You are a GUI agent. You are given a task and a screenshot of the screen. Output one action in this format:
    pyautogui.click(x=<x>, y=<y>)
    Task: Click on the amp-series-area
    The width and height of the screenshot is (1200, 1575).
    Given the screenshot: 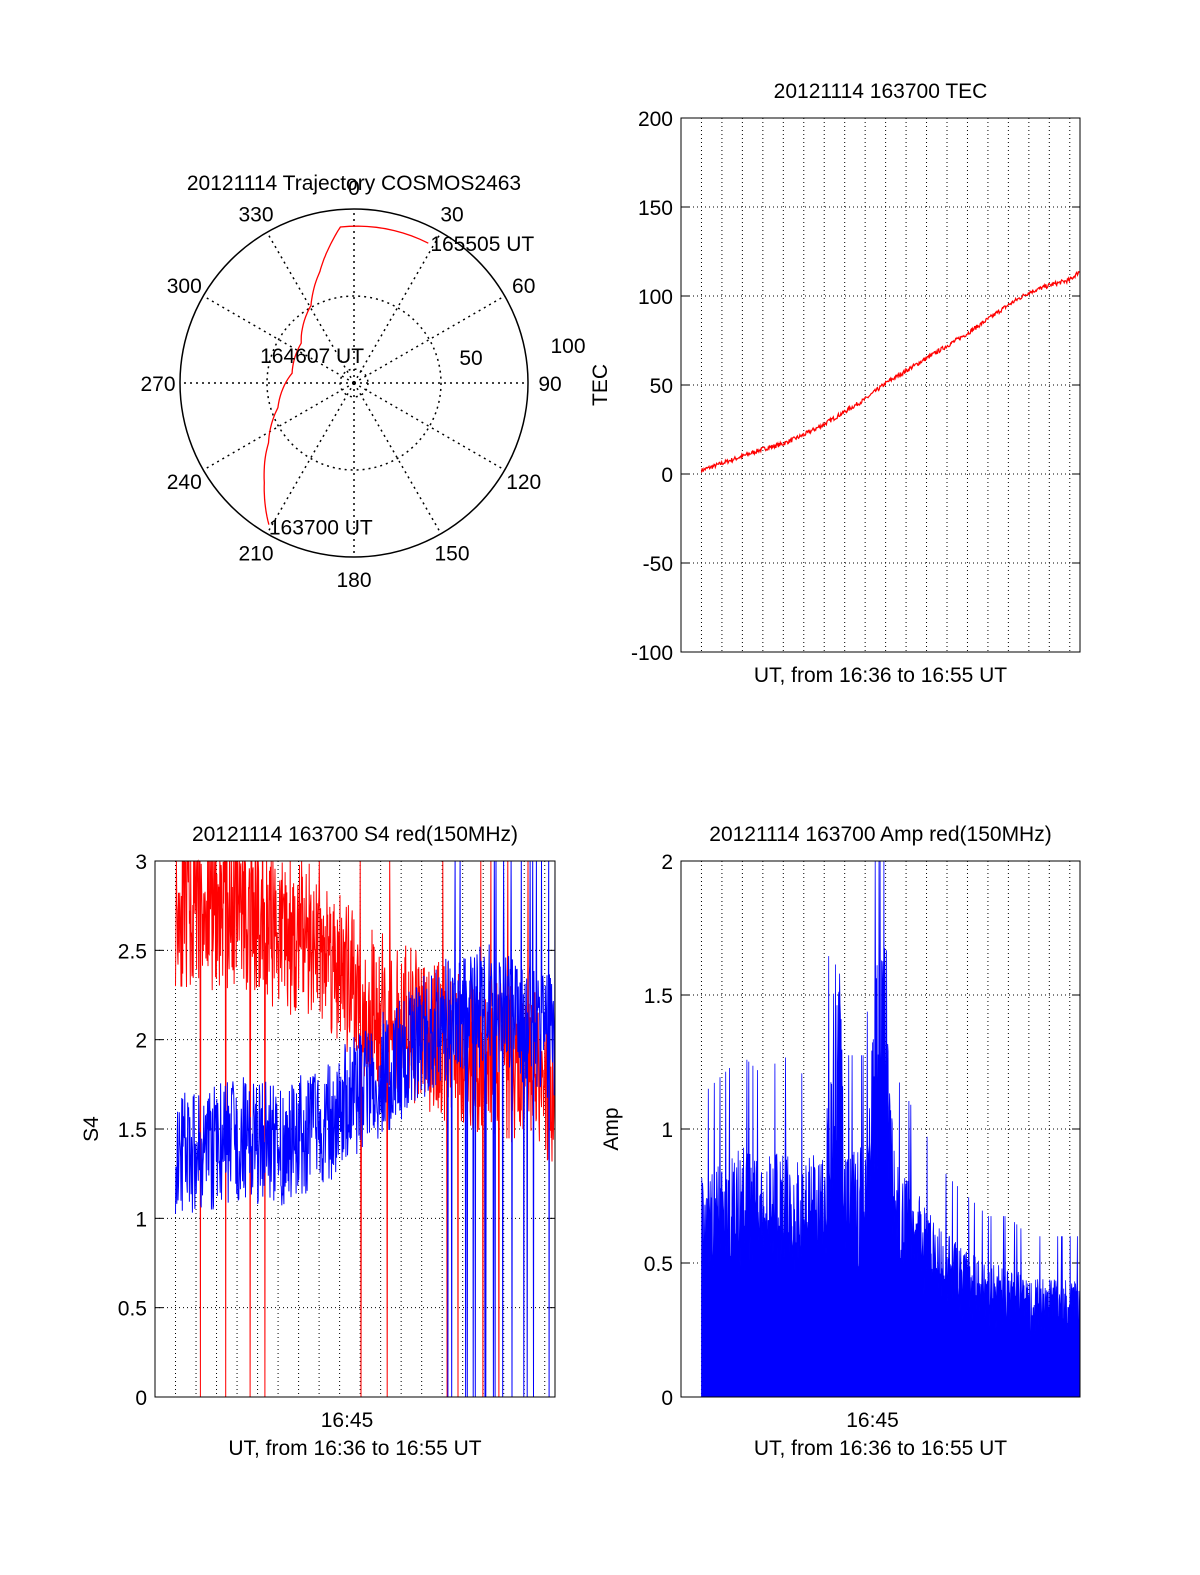 What is the action you would take?
    pyautogui.click(x=891, y=1129)
    